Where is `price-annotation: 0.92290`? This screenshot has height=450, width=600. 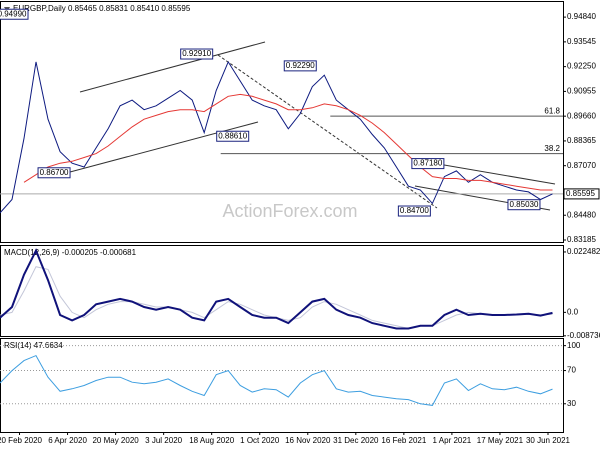 price-annotation: 0.92290 is located at coordinates (300, 65).